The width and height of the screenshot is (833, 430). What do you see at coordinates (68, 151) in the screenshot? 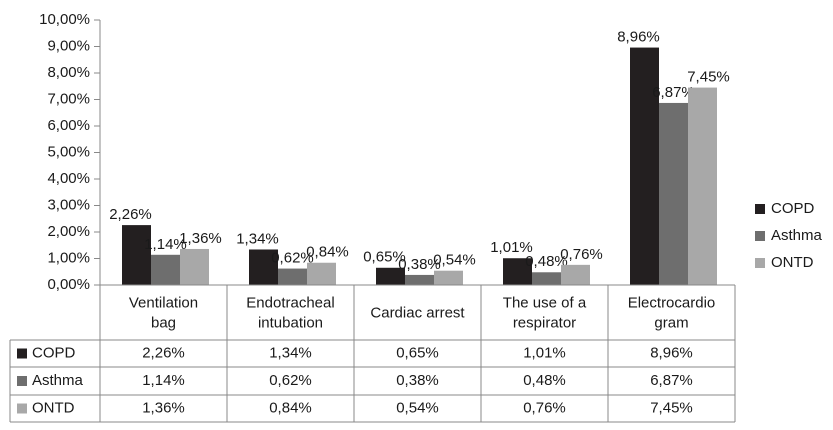
I see `y-tick-label: 5,00%` at bounding box center [68, 151].